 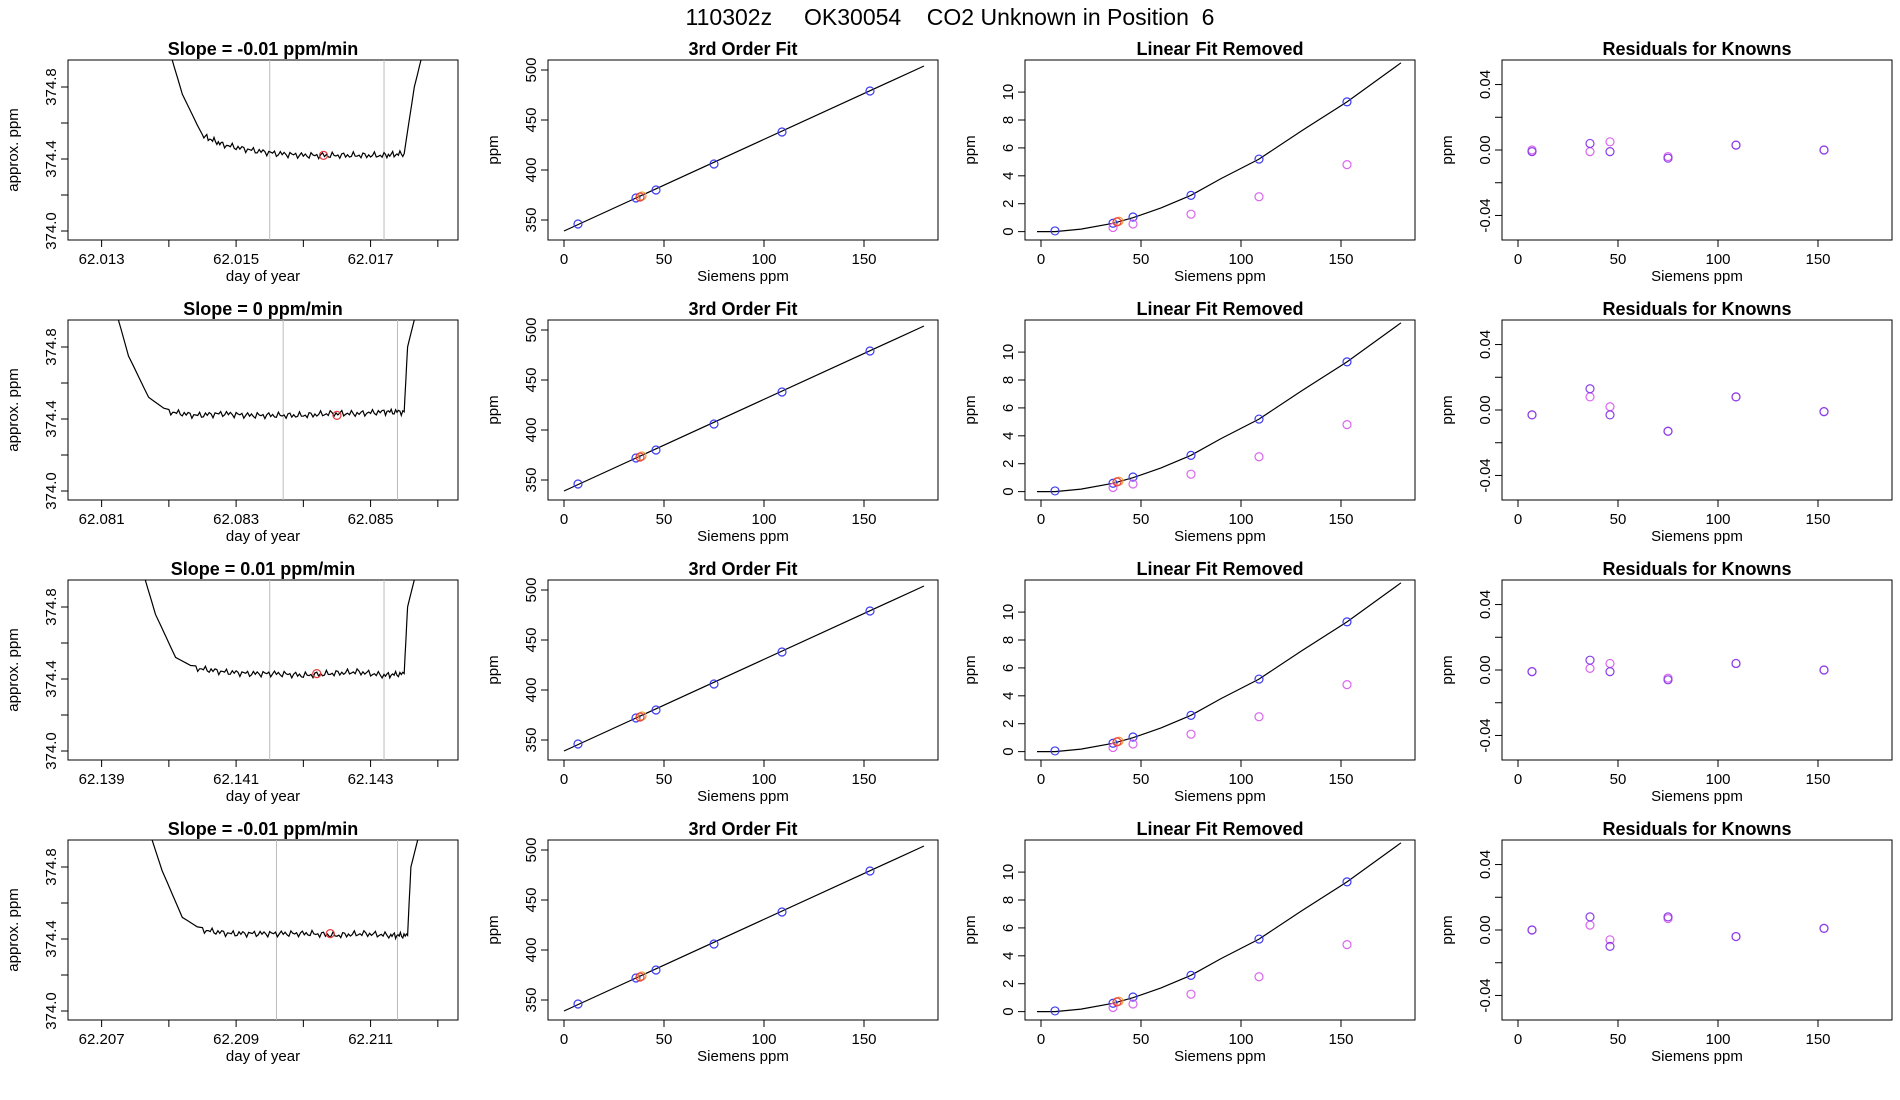 I want to click on y-tick-label: 6, so click(x=1008, y=148).